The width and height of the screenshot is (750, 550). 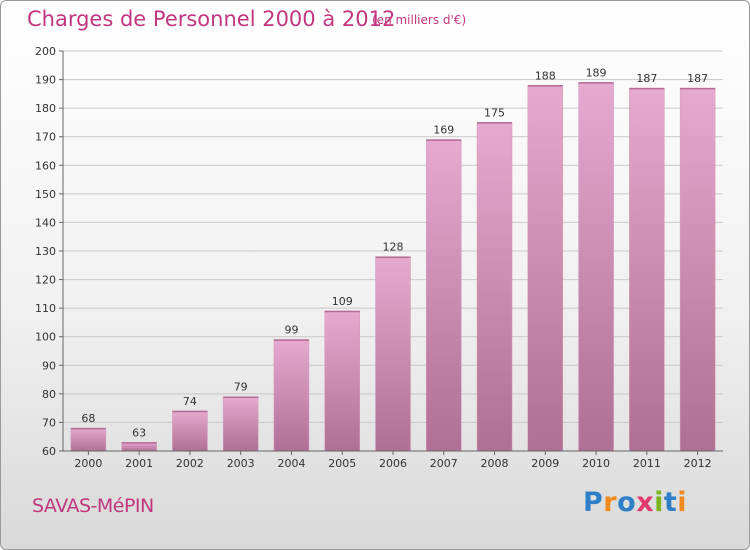 I want to click on logo-letter: t, so click(x=670, y=502).